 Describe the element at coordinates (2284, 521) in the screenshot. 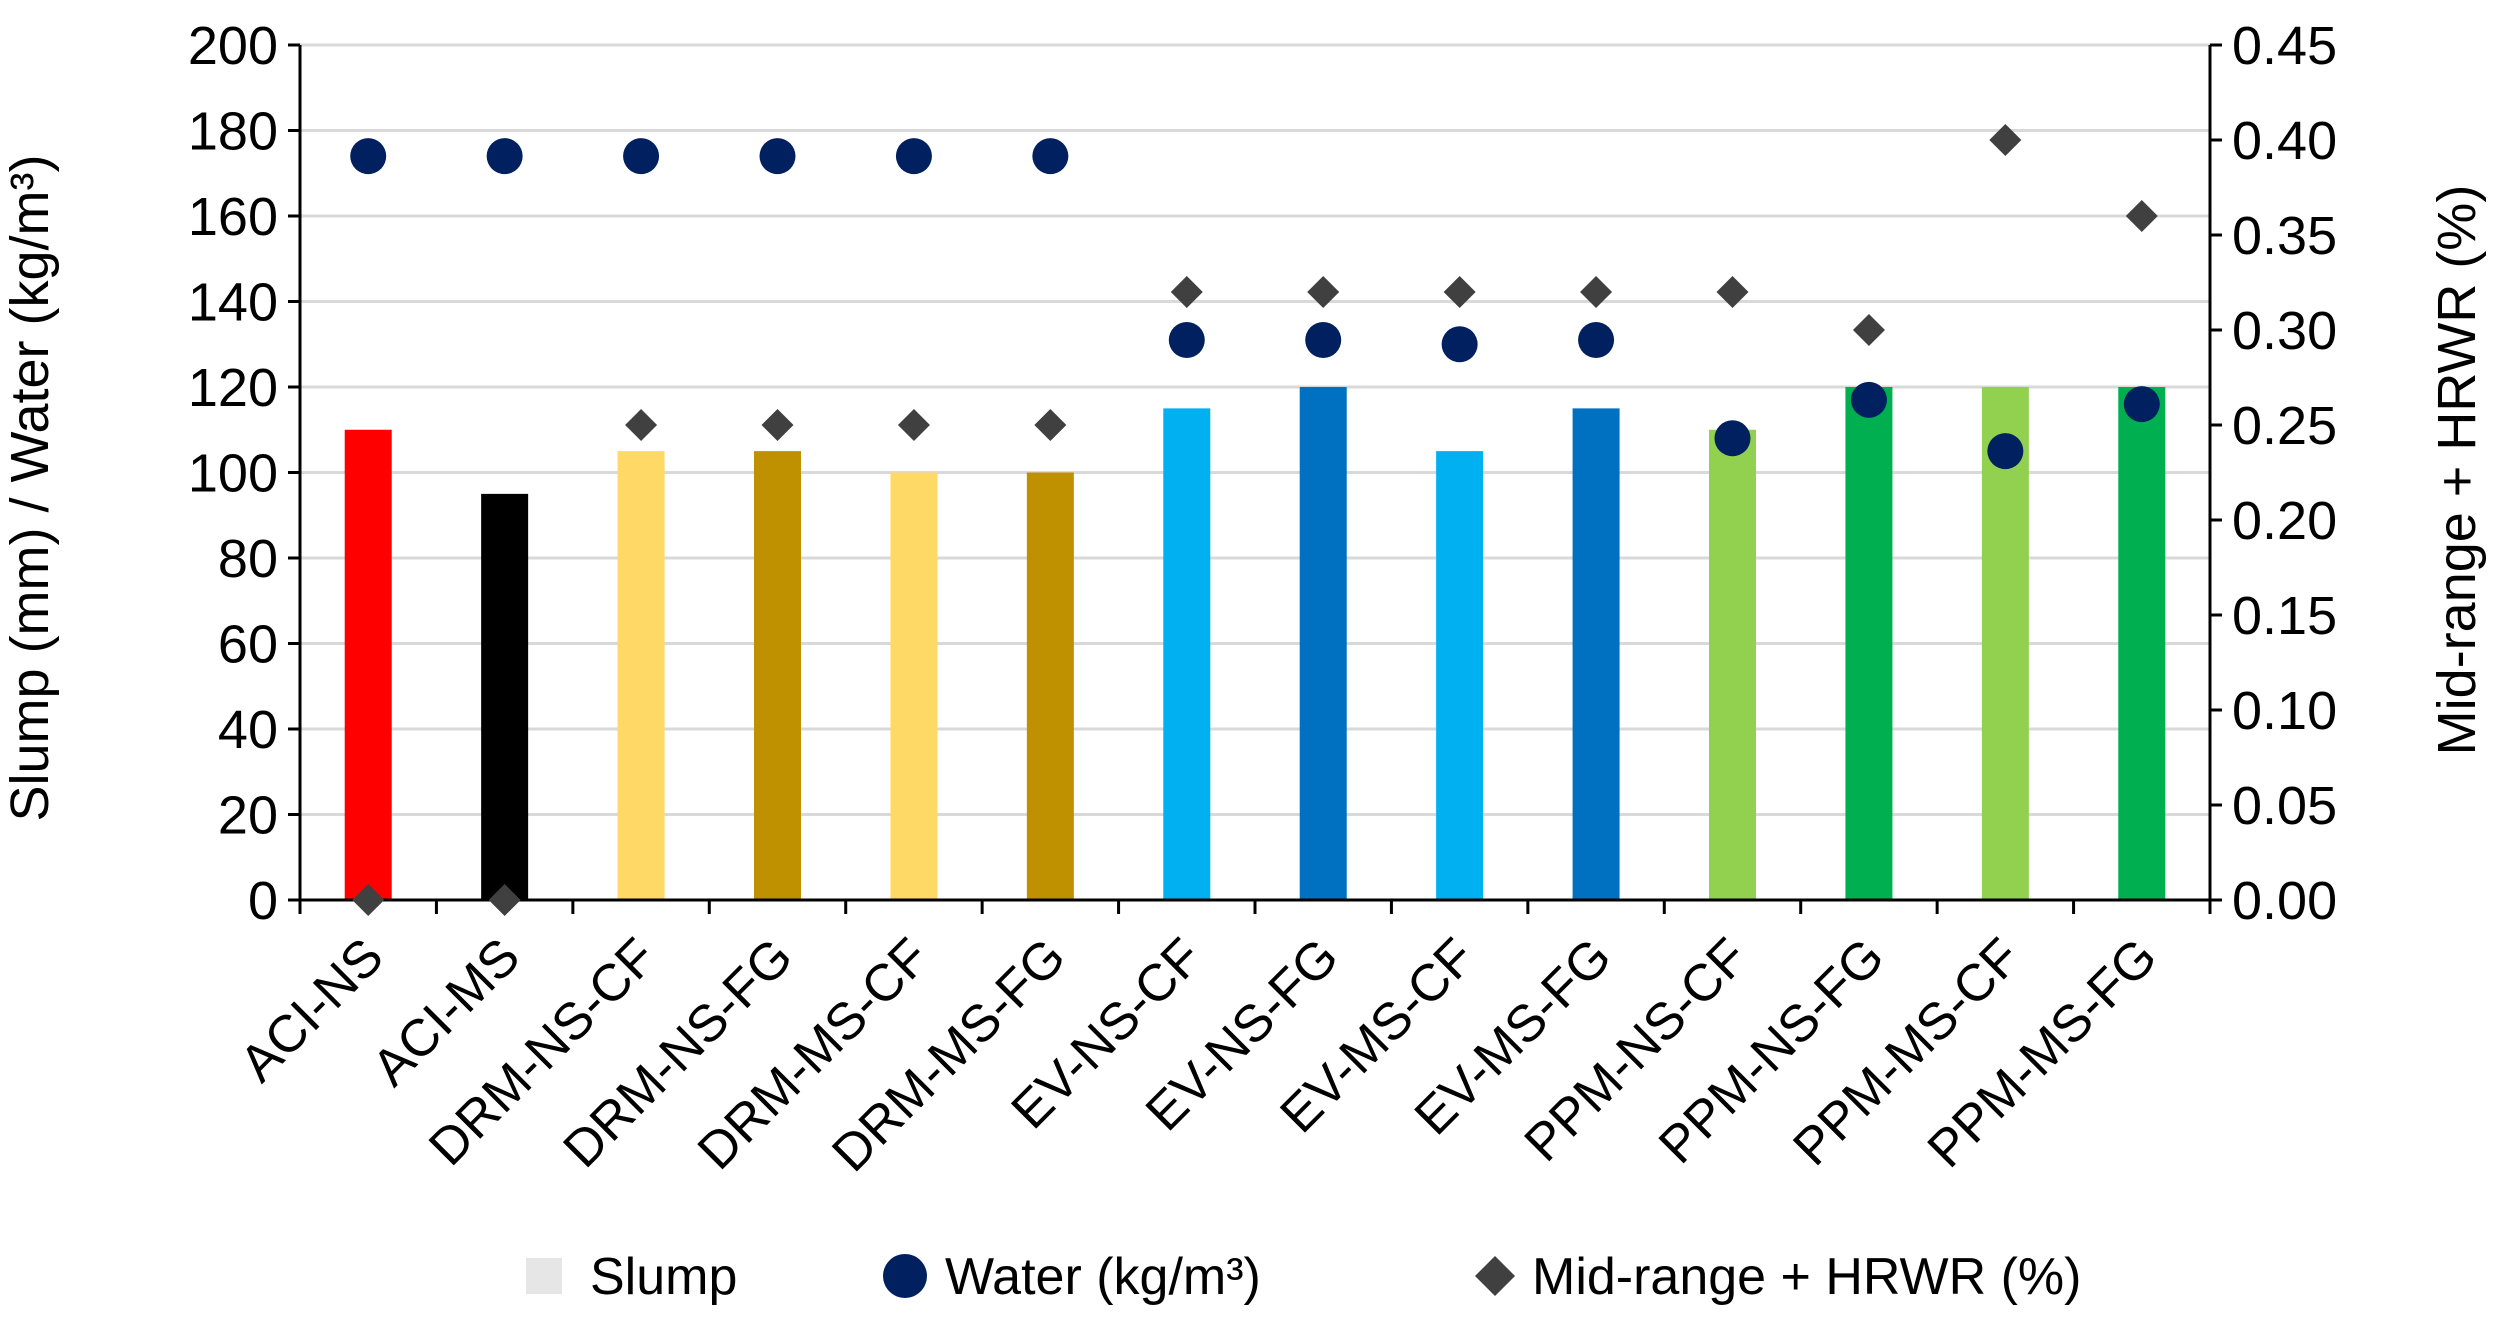

I see `right-tick-label: 0.20` at that location.